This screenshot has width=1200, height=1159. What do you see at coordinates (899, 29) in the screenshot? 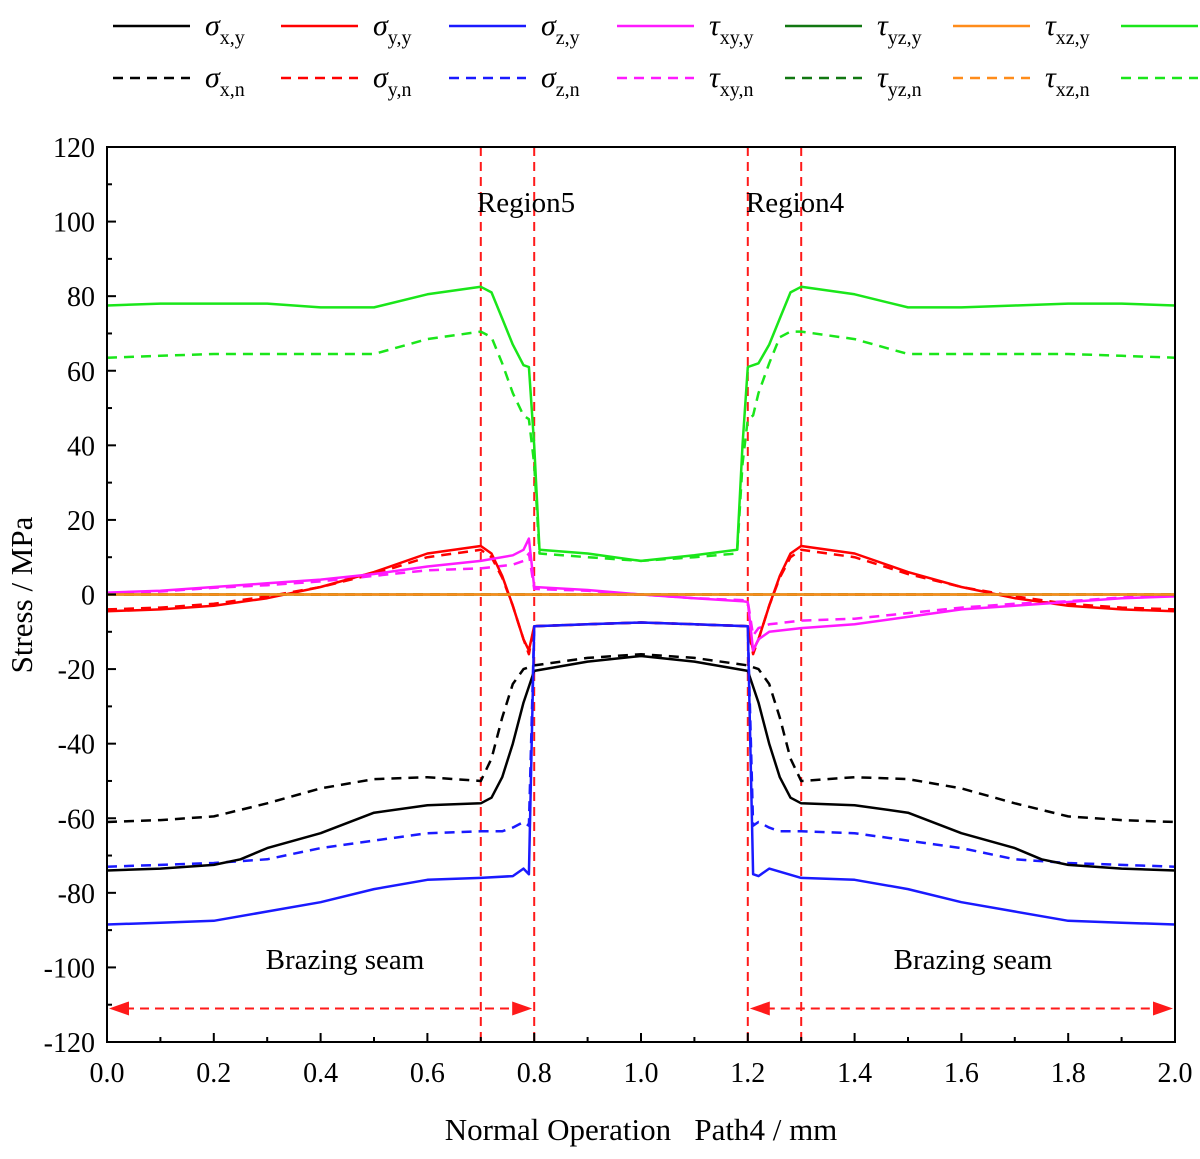
I see `legend-label: τyz,y` at bounding box center [899, 29].